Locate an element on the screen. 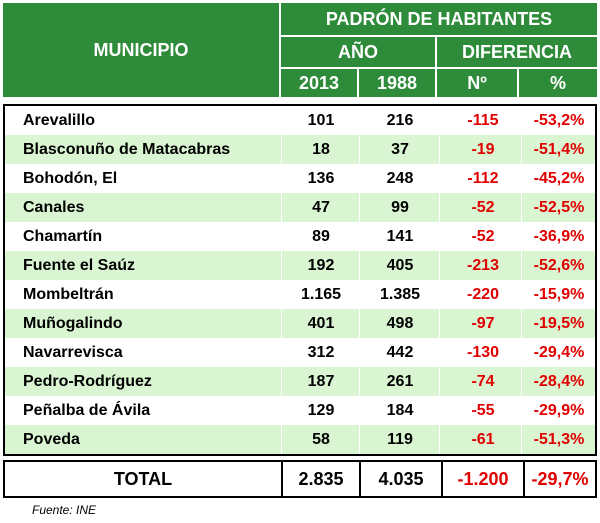 This screenshot has height=523, width=600. difference-number: -19 is located at coordinates (483, 149).